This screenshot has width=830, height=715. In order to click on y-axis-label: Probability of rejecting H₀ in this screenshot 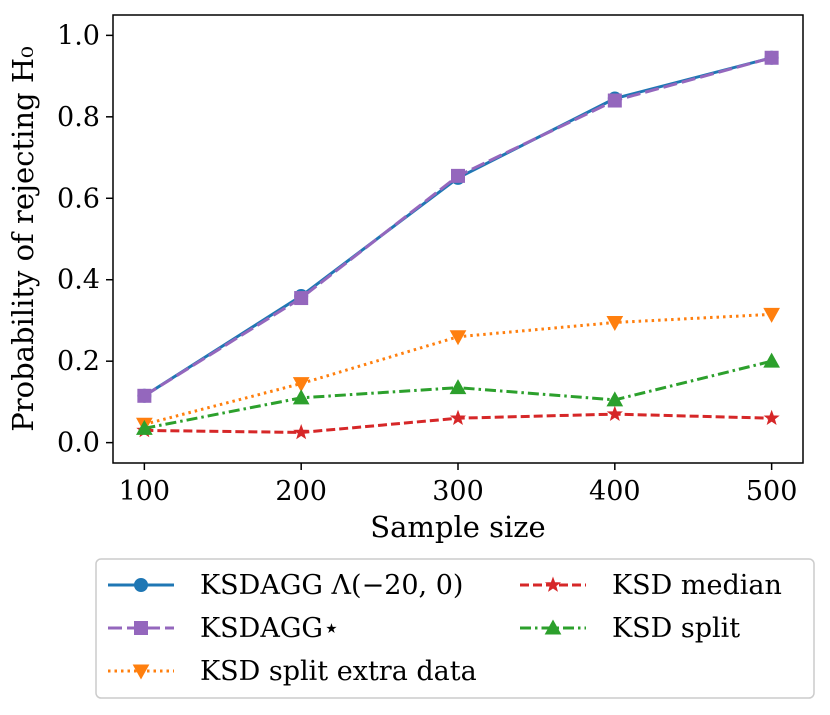, I will do `click(23, 238)`.